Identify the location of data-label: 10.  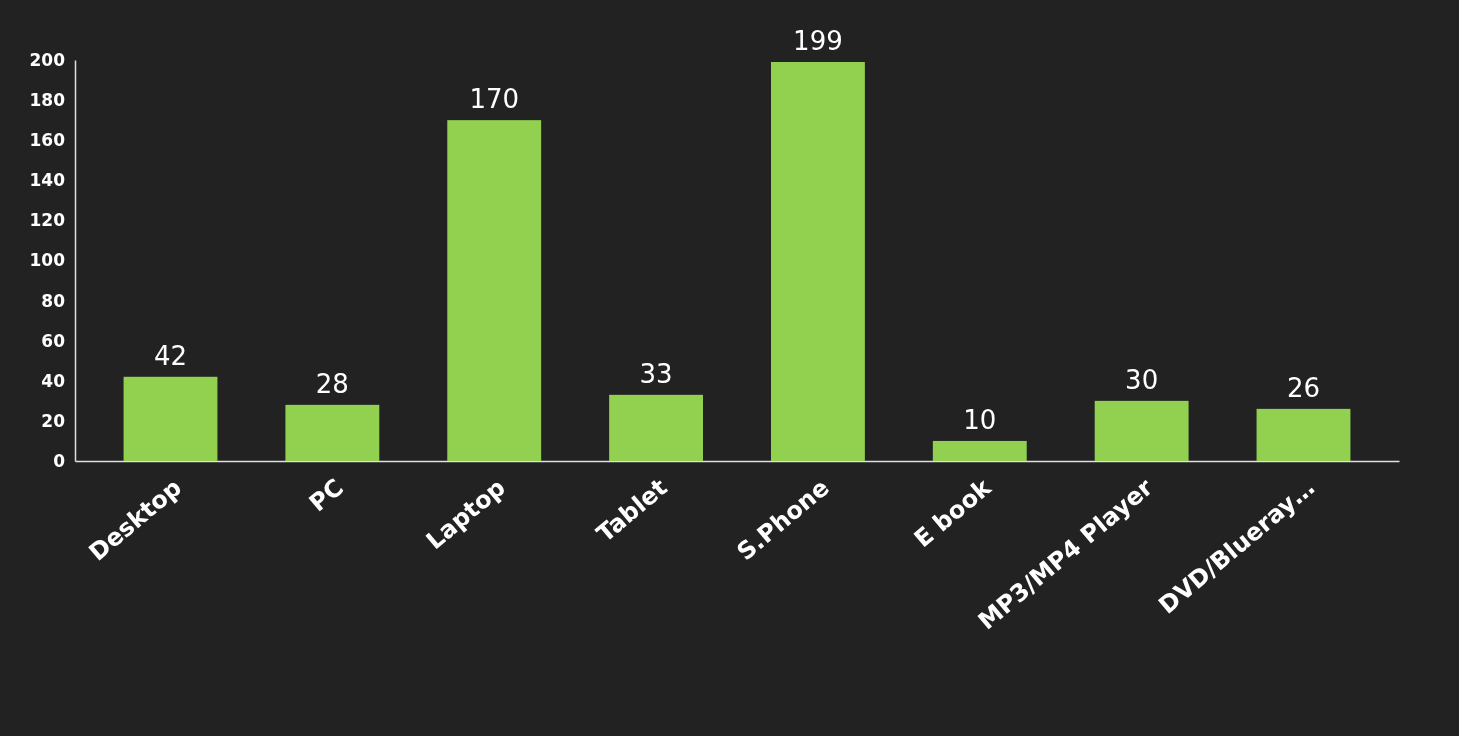
(980, 419).